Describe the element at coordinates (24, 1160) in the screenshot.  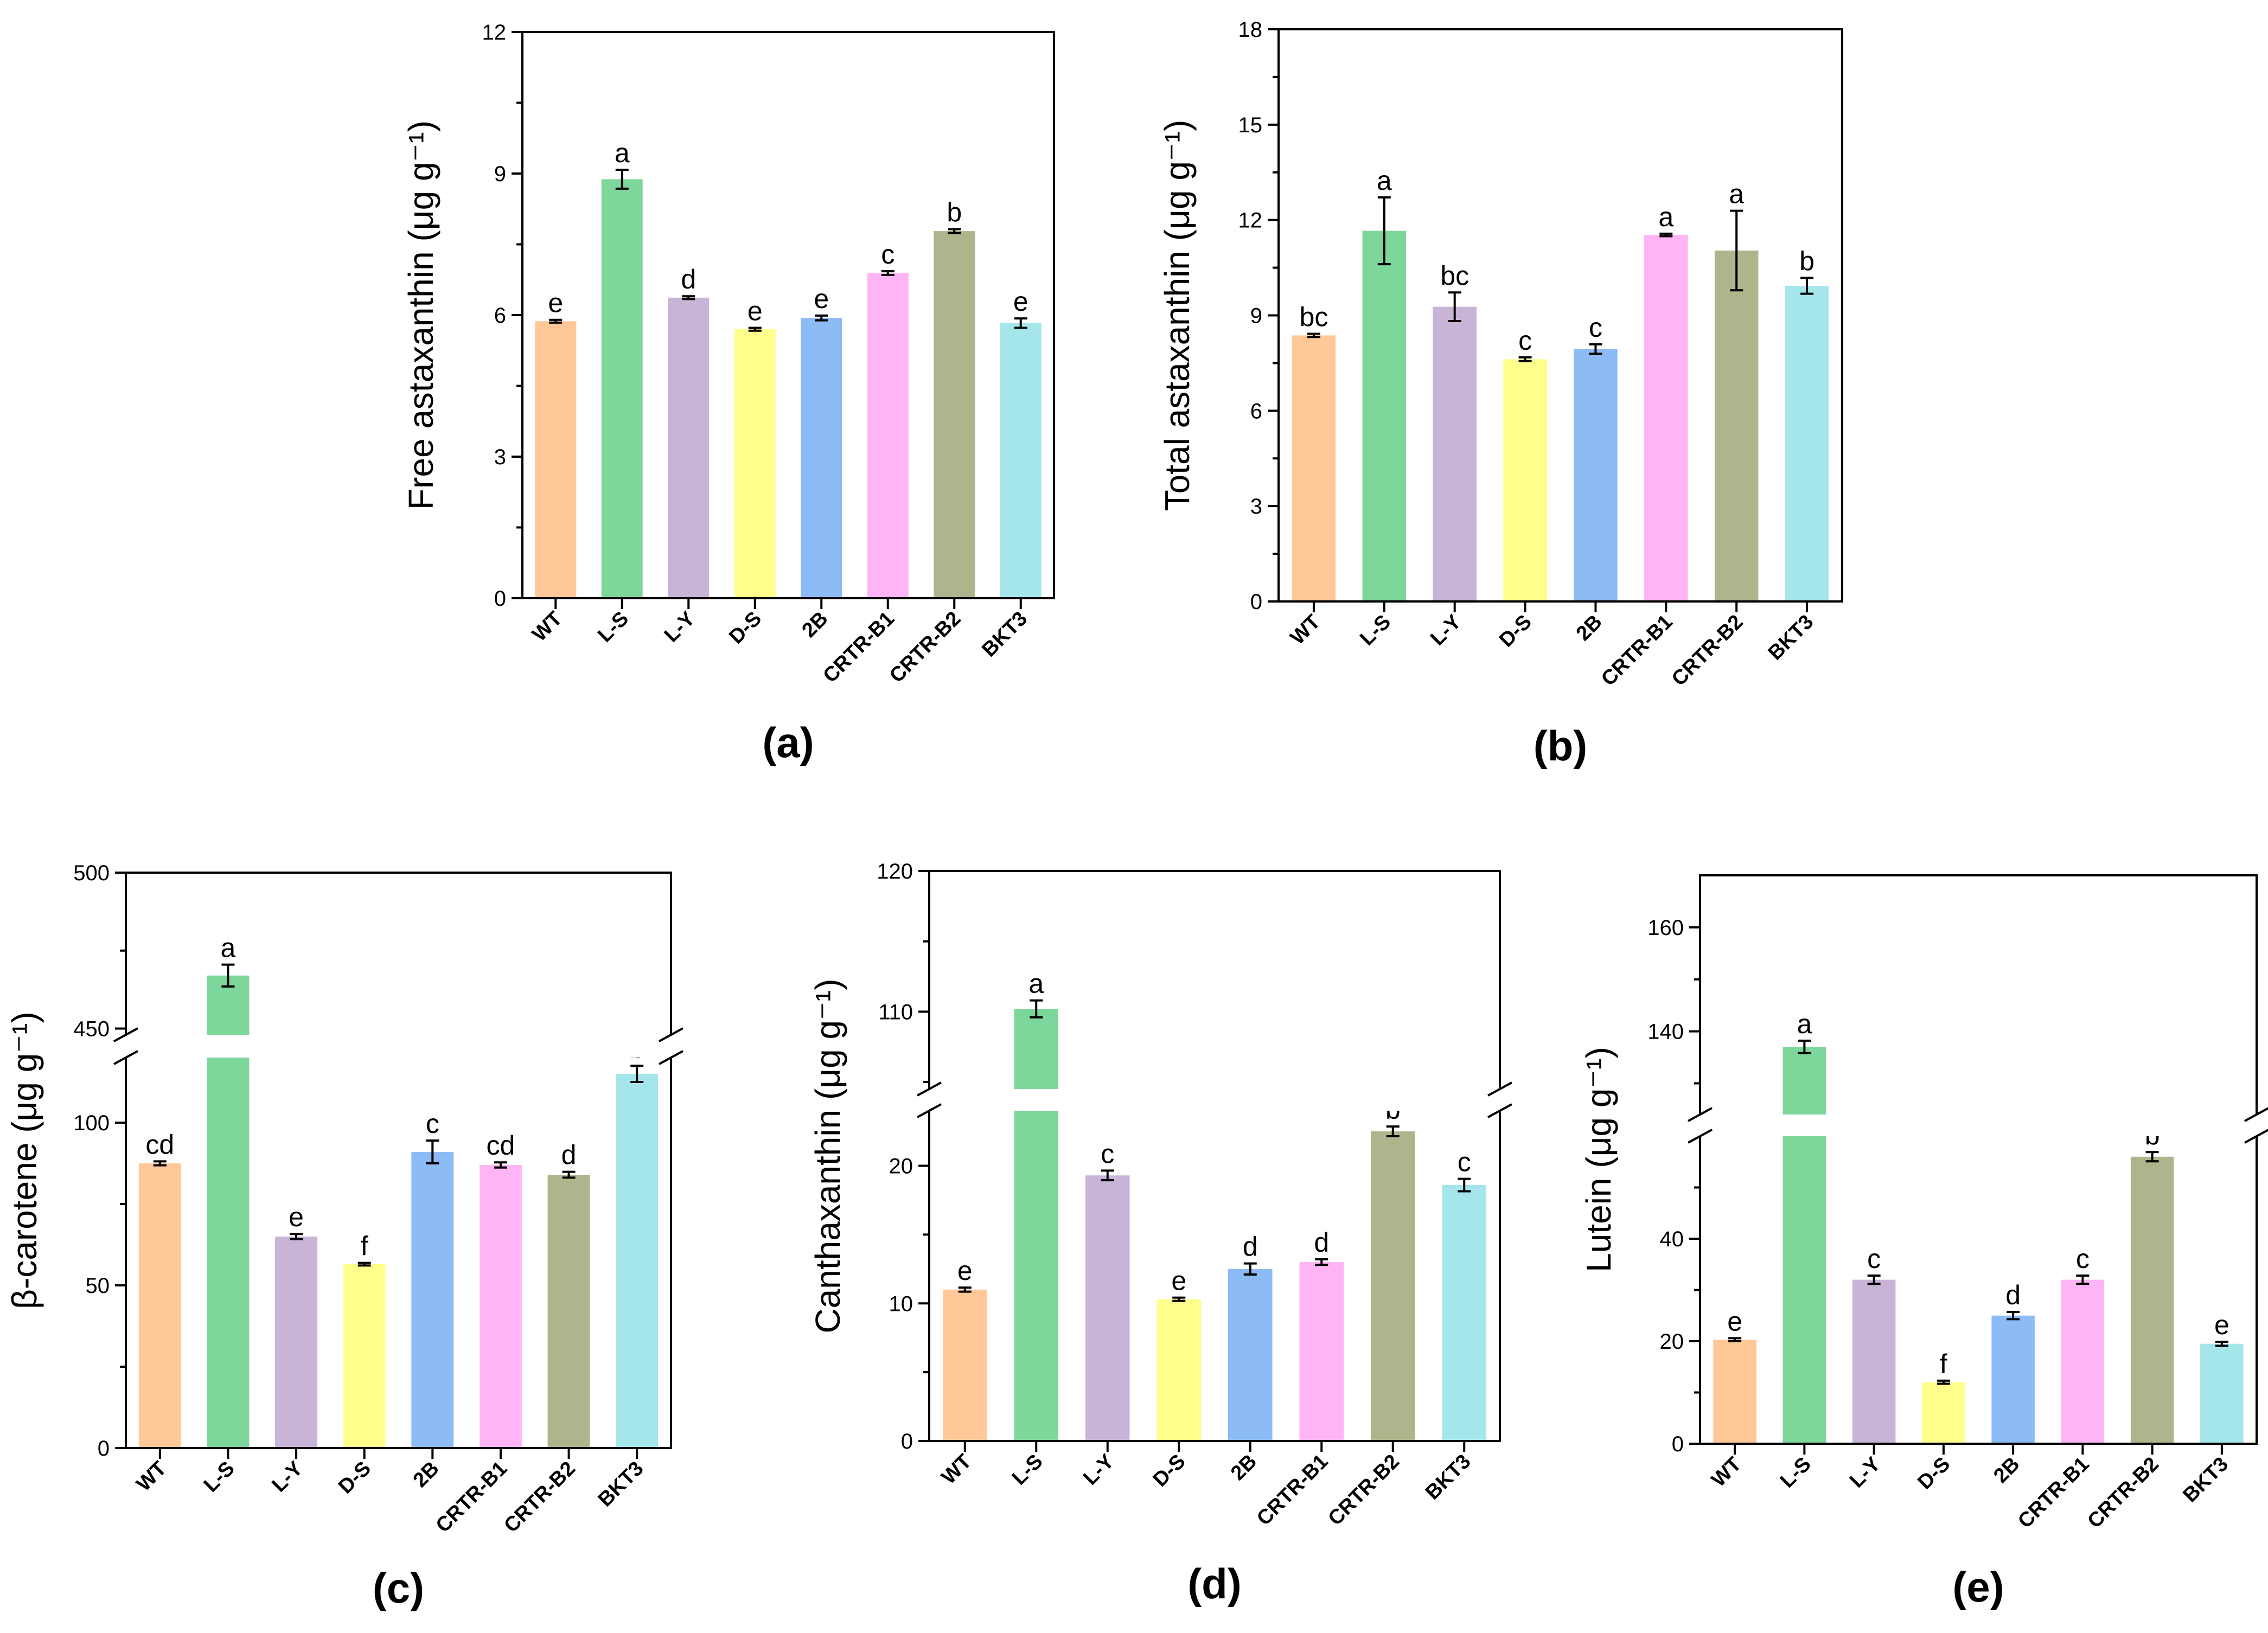
I see `y-axis-label: β-carotene (μg g⁻¹)` at that location.